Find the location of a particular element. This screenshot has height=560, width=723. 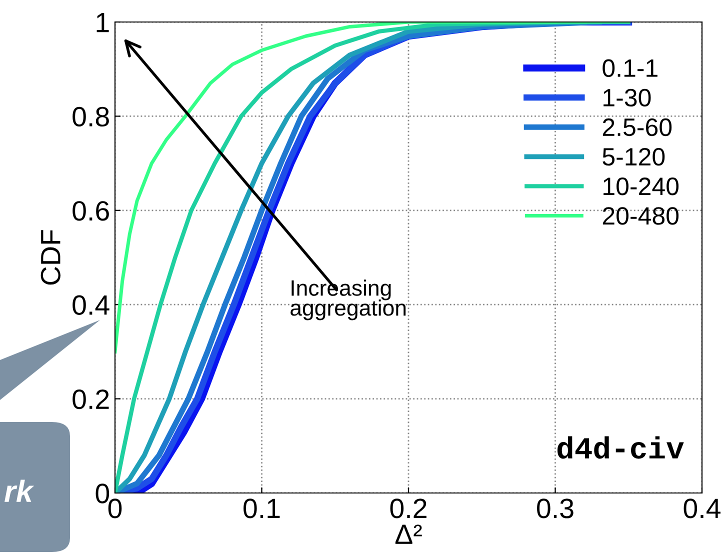

text: rk is located at coordinates (19, 491).